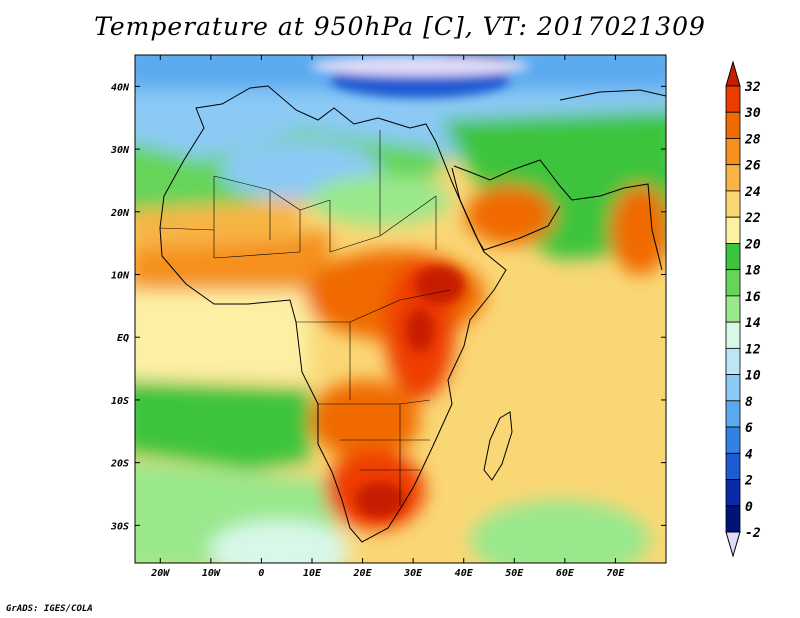 Image resolution: width=800 pixels, height=618 pixels. Describe the element at coordinates (733, 544) in the screenshot. I see `colorbar-bottom-arrow` at that location.